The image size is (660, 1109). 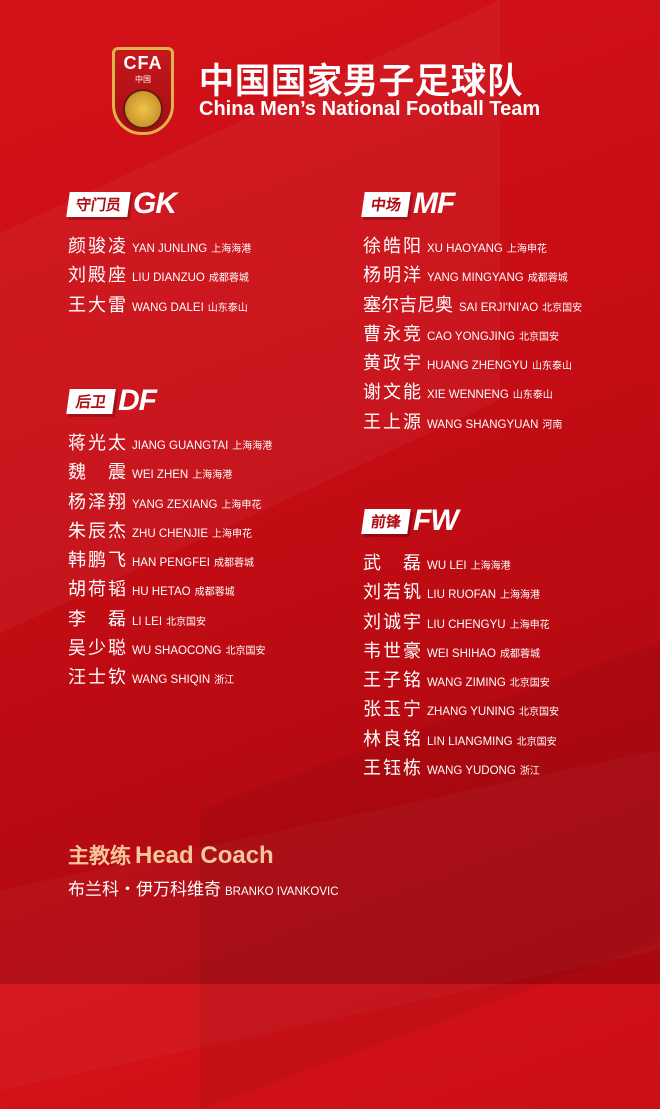 I want to click on player-name-cn: 颜骏凌, so click(x=97, y=246).